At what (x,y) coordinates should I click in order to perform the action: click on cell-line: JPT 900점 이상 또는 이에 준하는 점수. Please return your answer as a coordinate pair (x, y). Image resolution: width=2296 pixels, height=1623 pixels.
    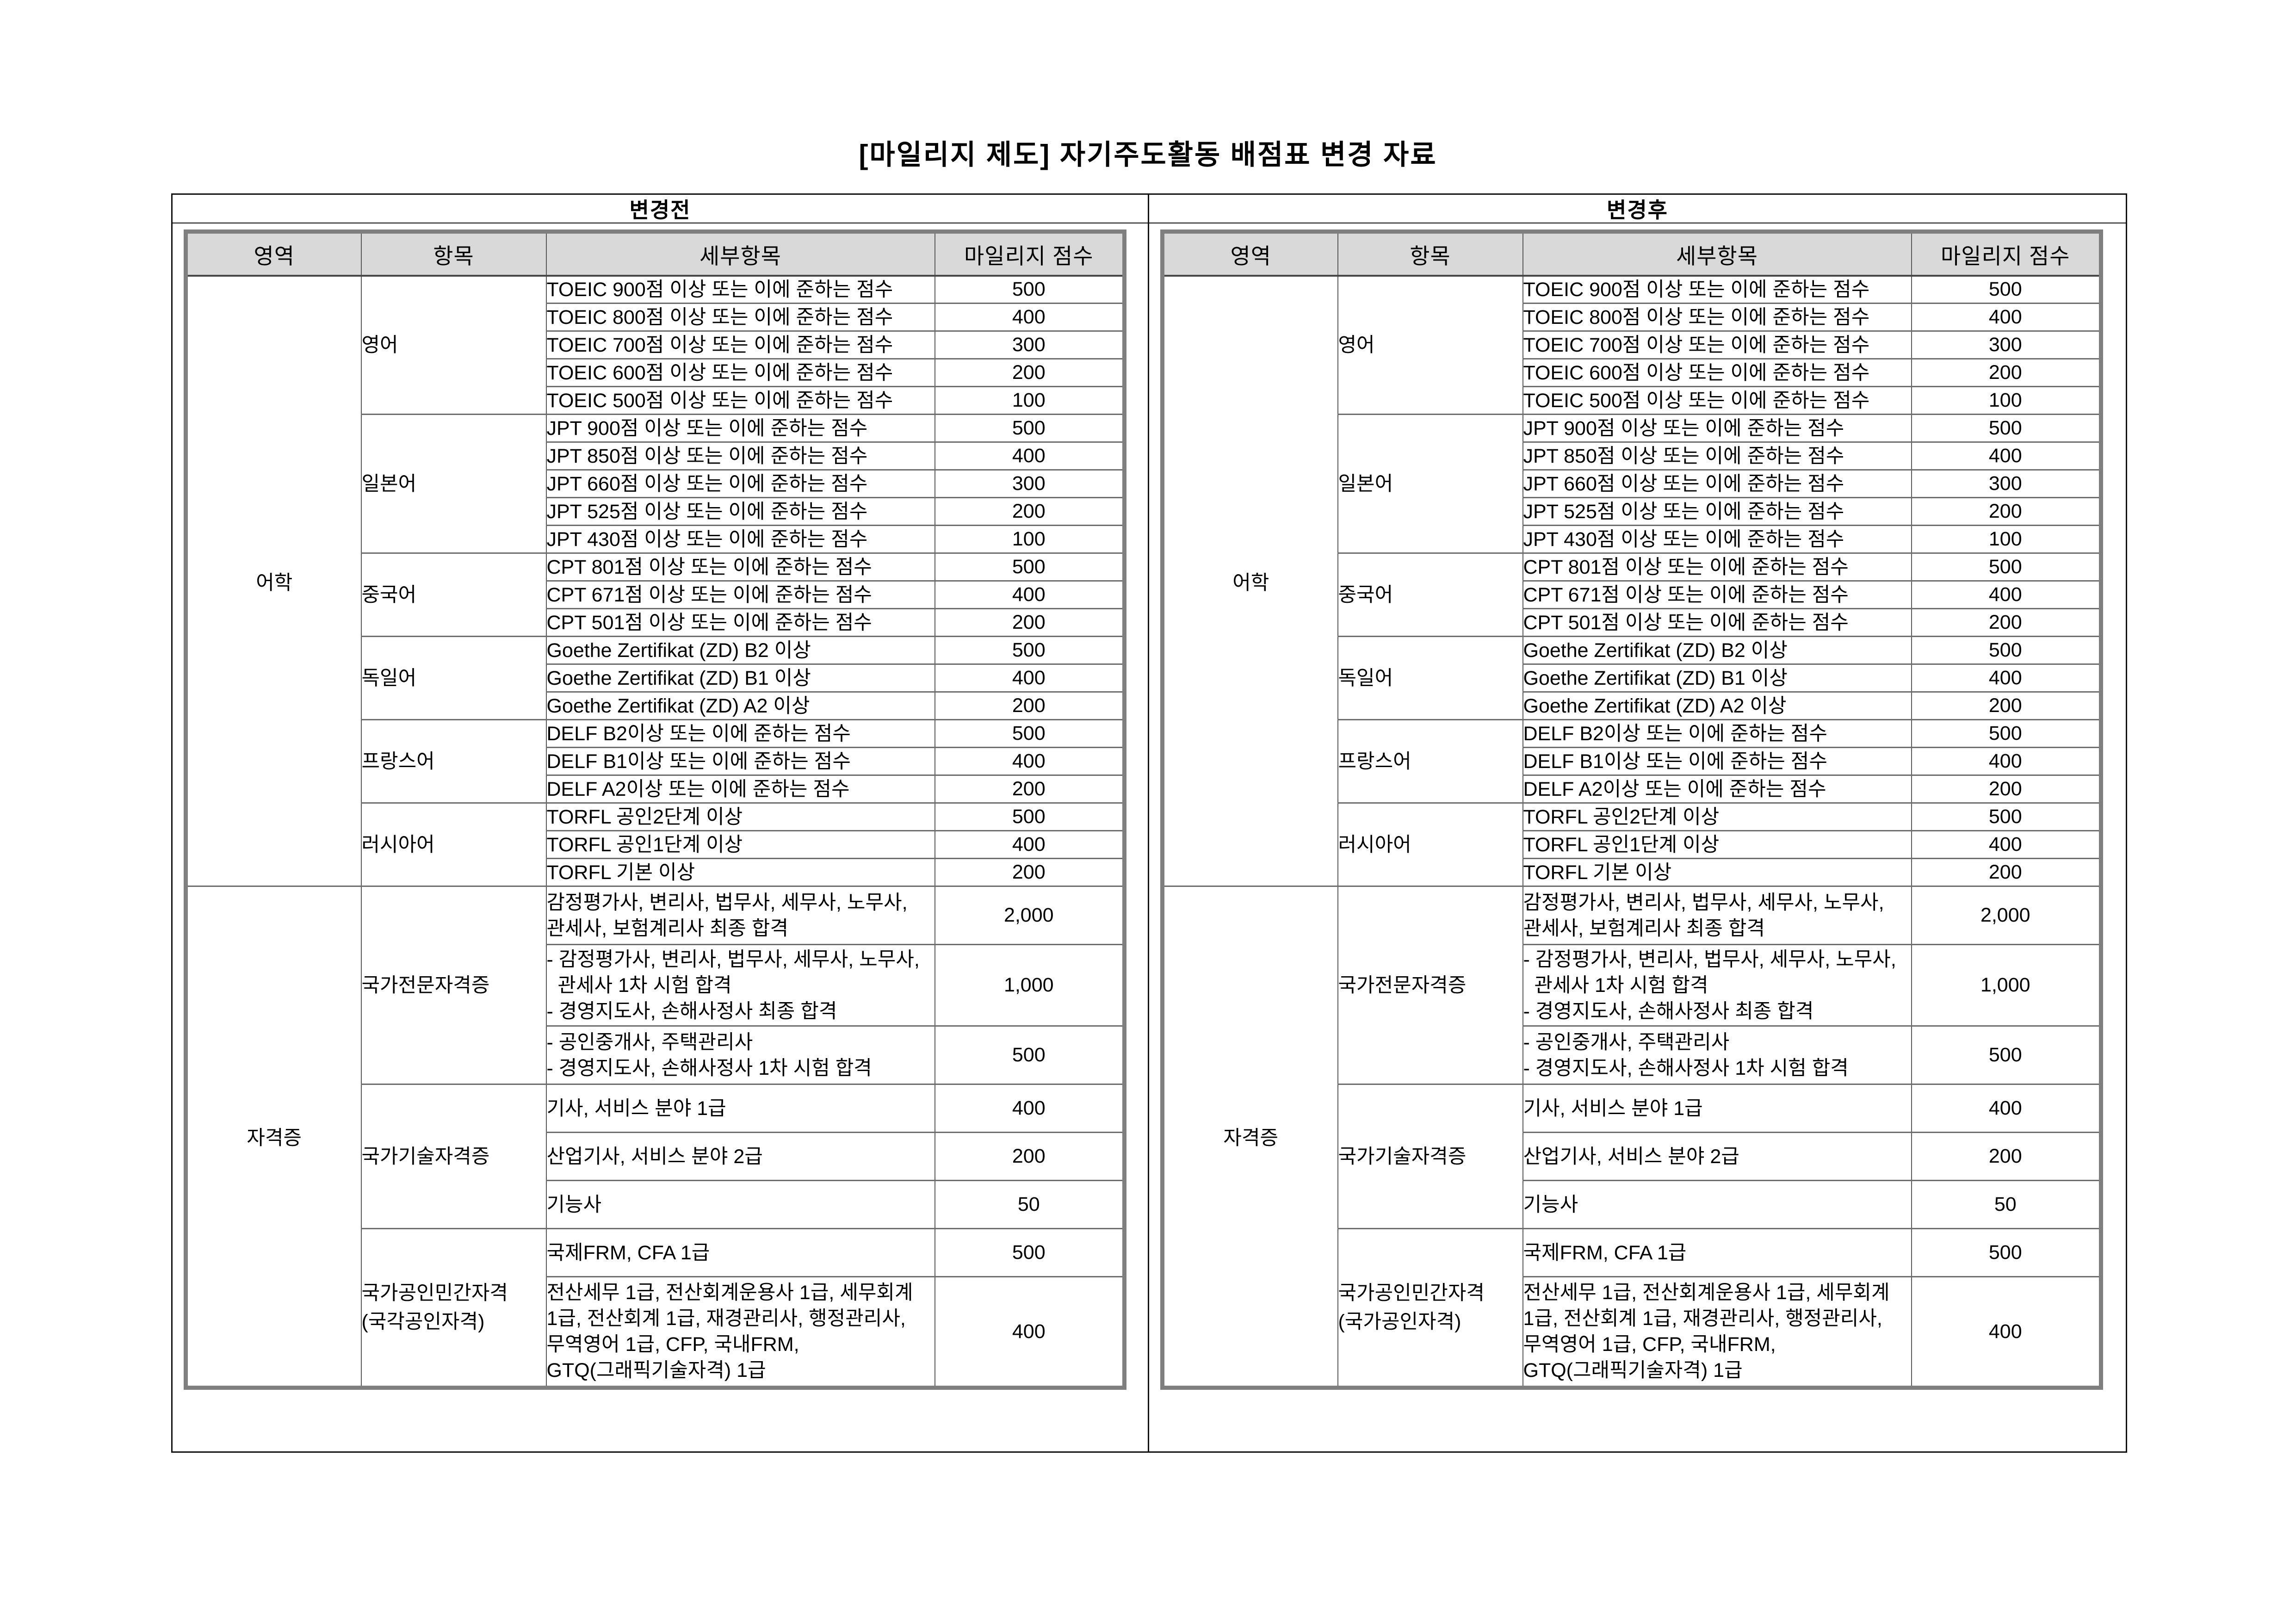
    Looking at the image, I should click on (707, 428).